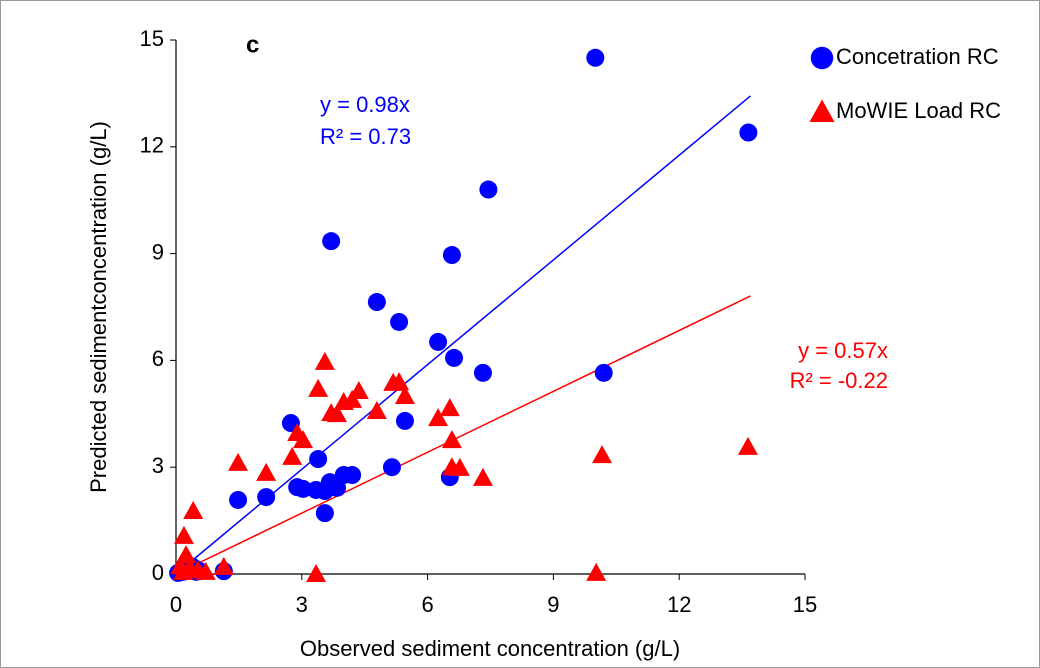 This screenshot has height=668, width=1040. What do you see at coordinates (839, 380) in the screenshot?
I see `trend-r-squared: R² = -0.22` at bounding box center [839, 380].